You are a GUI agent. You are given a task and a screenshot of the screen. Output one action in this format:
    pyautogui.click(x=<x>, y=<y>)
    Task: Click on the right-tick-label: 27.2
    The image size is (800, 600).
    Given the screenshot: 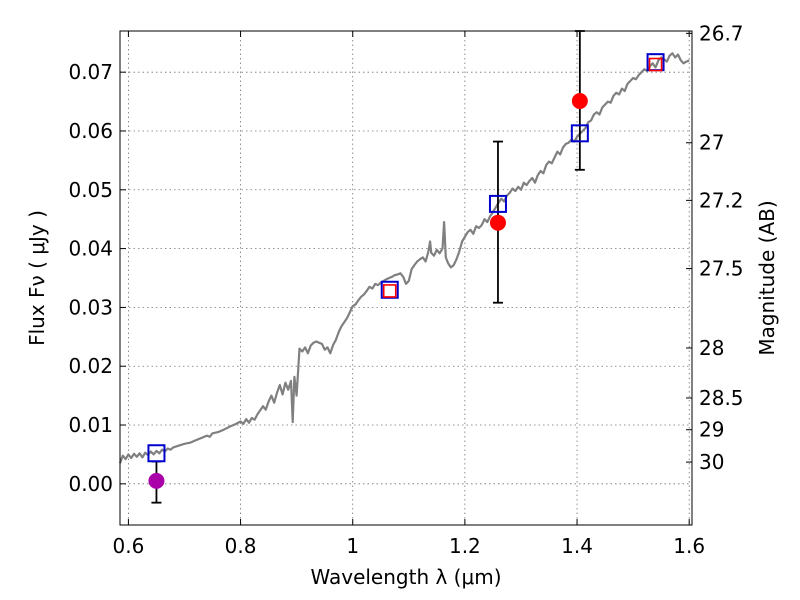 What is the action you would take?
    pyautogui.click(x=721, y=200)
    